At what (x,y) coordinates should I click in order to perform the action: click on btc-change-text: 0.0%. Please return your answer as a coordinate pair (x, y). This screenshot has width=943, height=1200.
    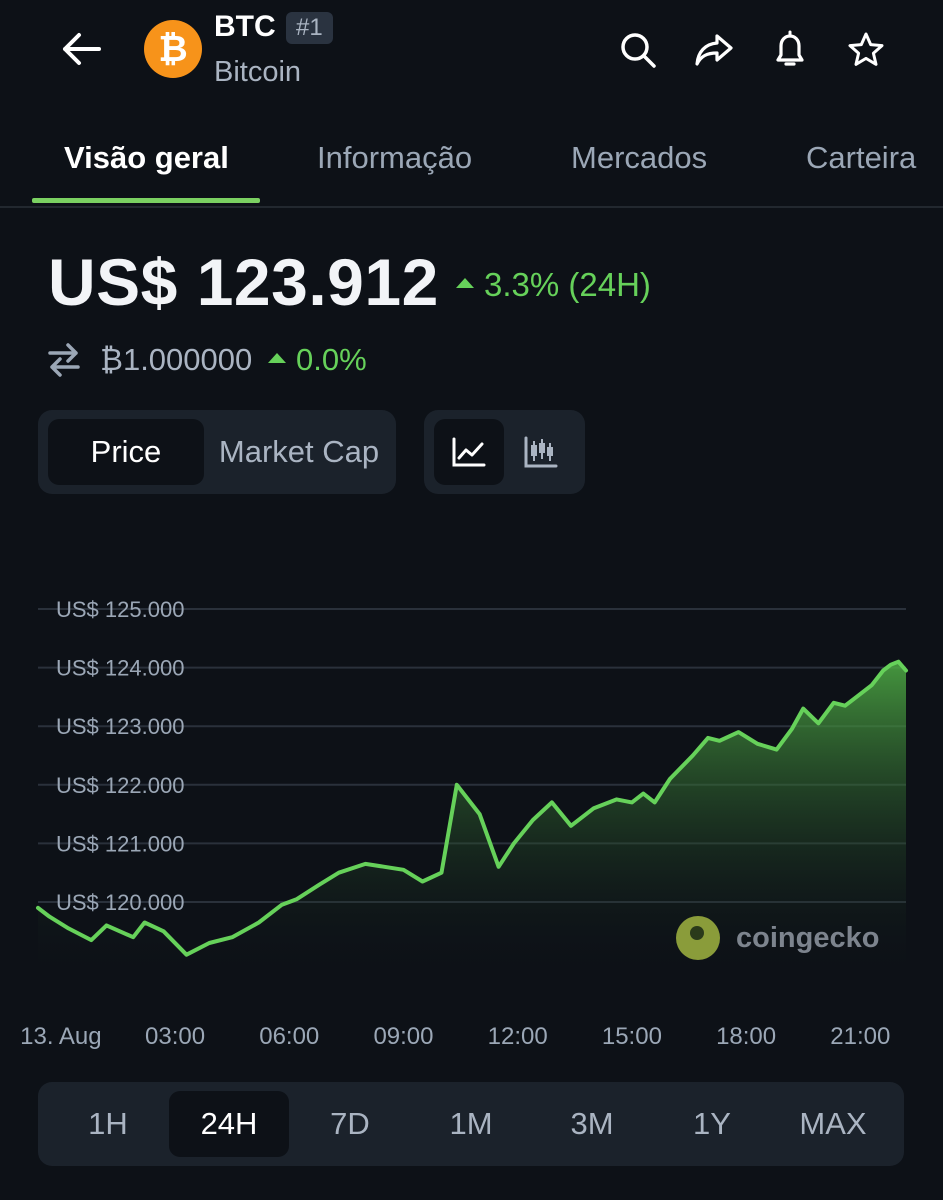
    Looking at the image, I should click on (331, 359).